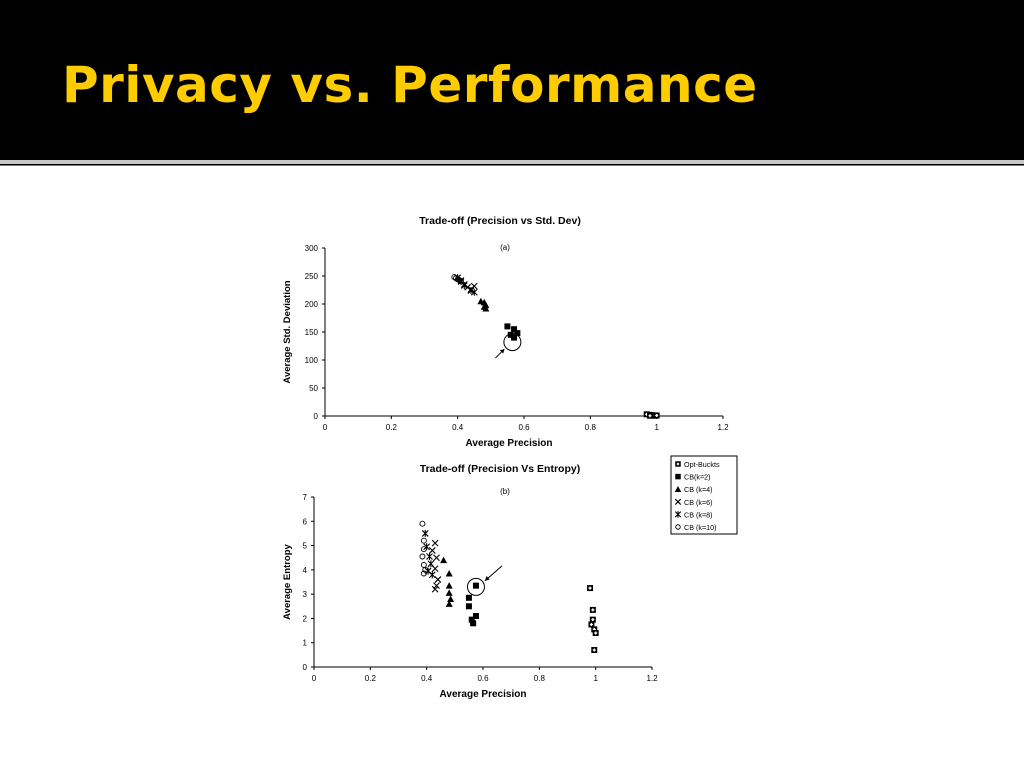 Image resolution: width=1024 pixels, height=768 pixels. I want to click on y-tick-label: 100, so click(312, 360).